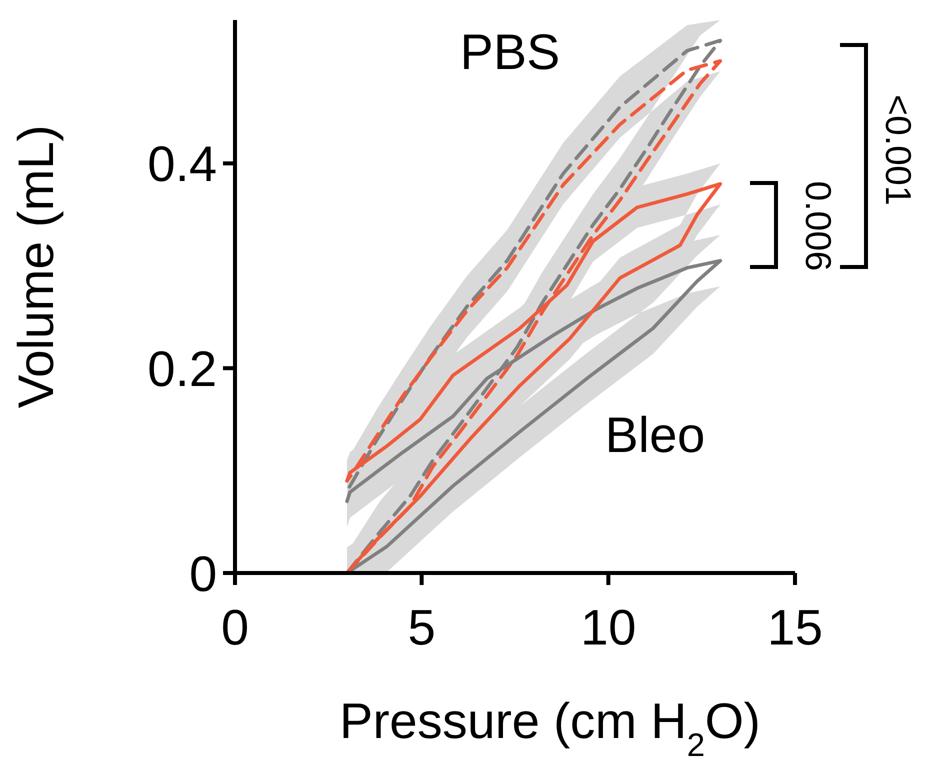 The image size is (933, 784). What do you see at coordinates (182, 368) in the screenshot?
I see `y-tick-label: 0.2` at bounding box center [182, 368].